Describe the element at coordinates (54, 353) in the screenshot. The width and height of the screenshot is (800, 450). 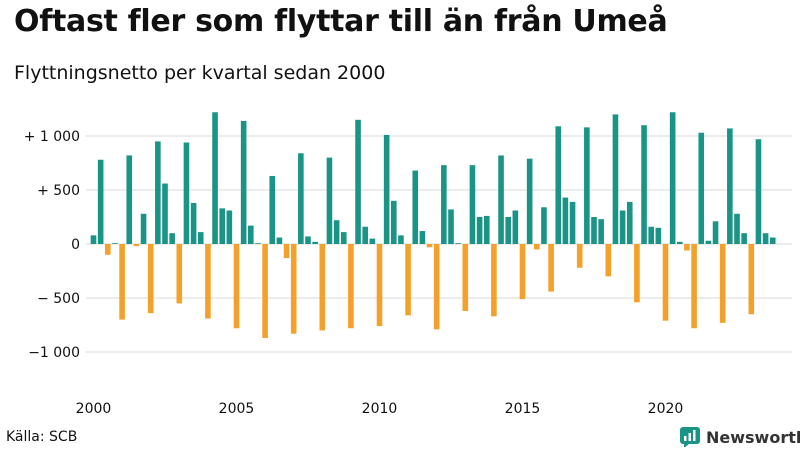
I see `y-tick-label: −1 000` at that location.